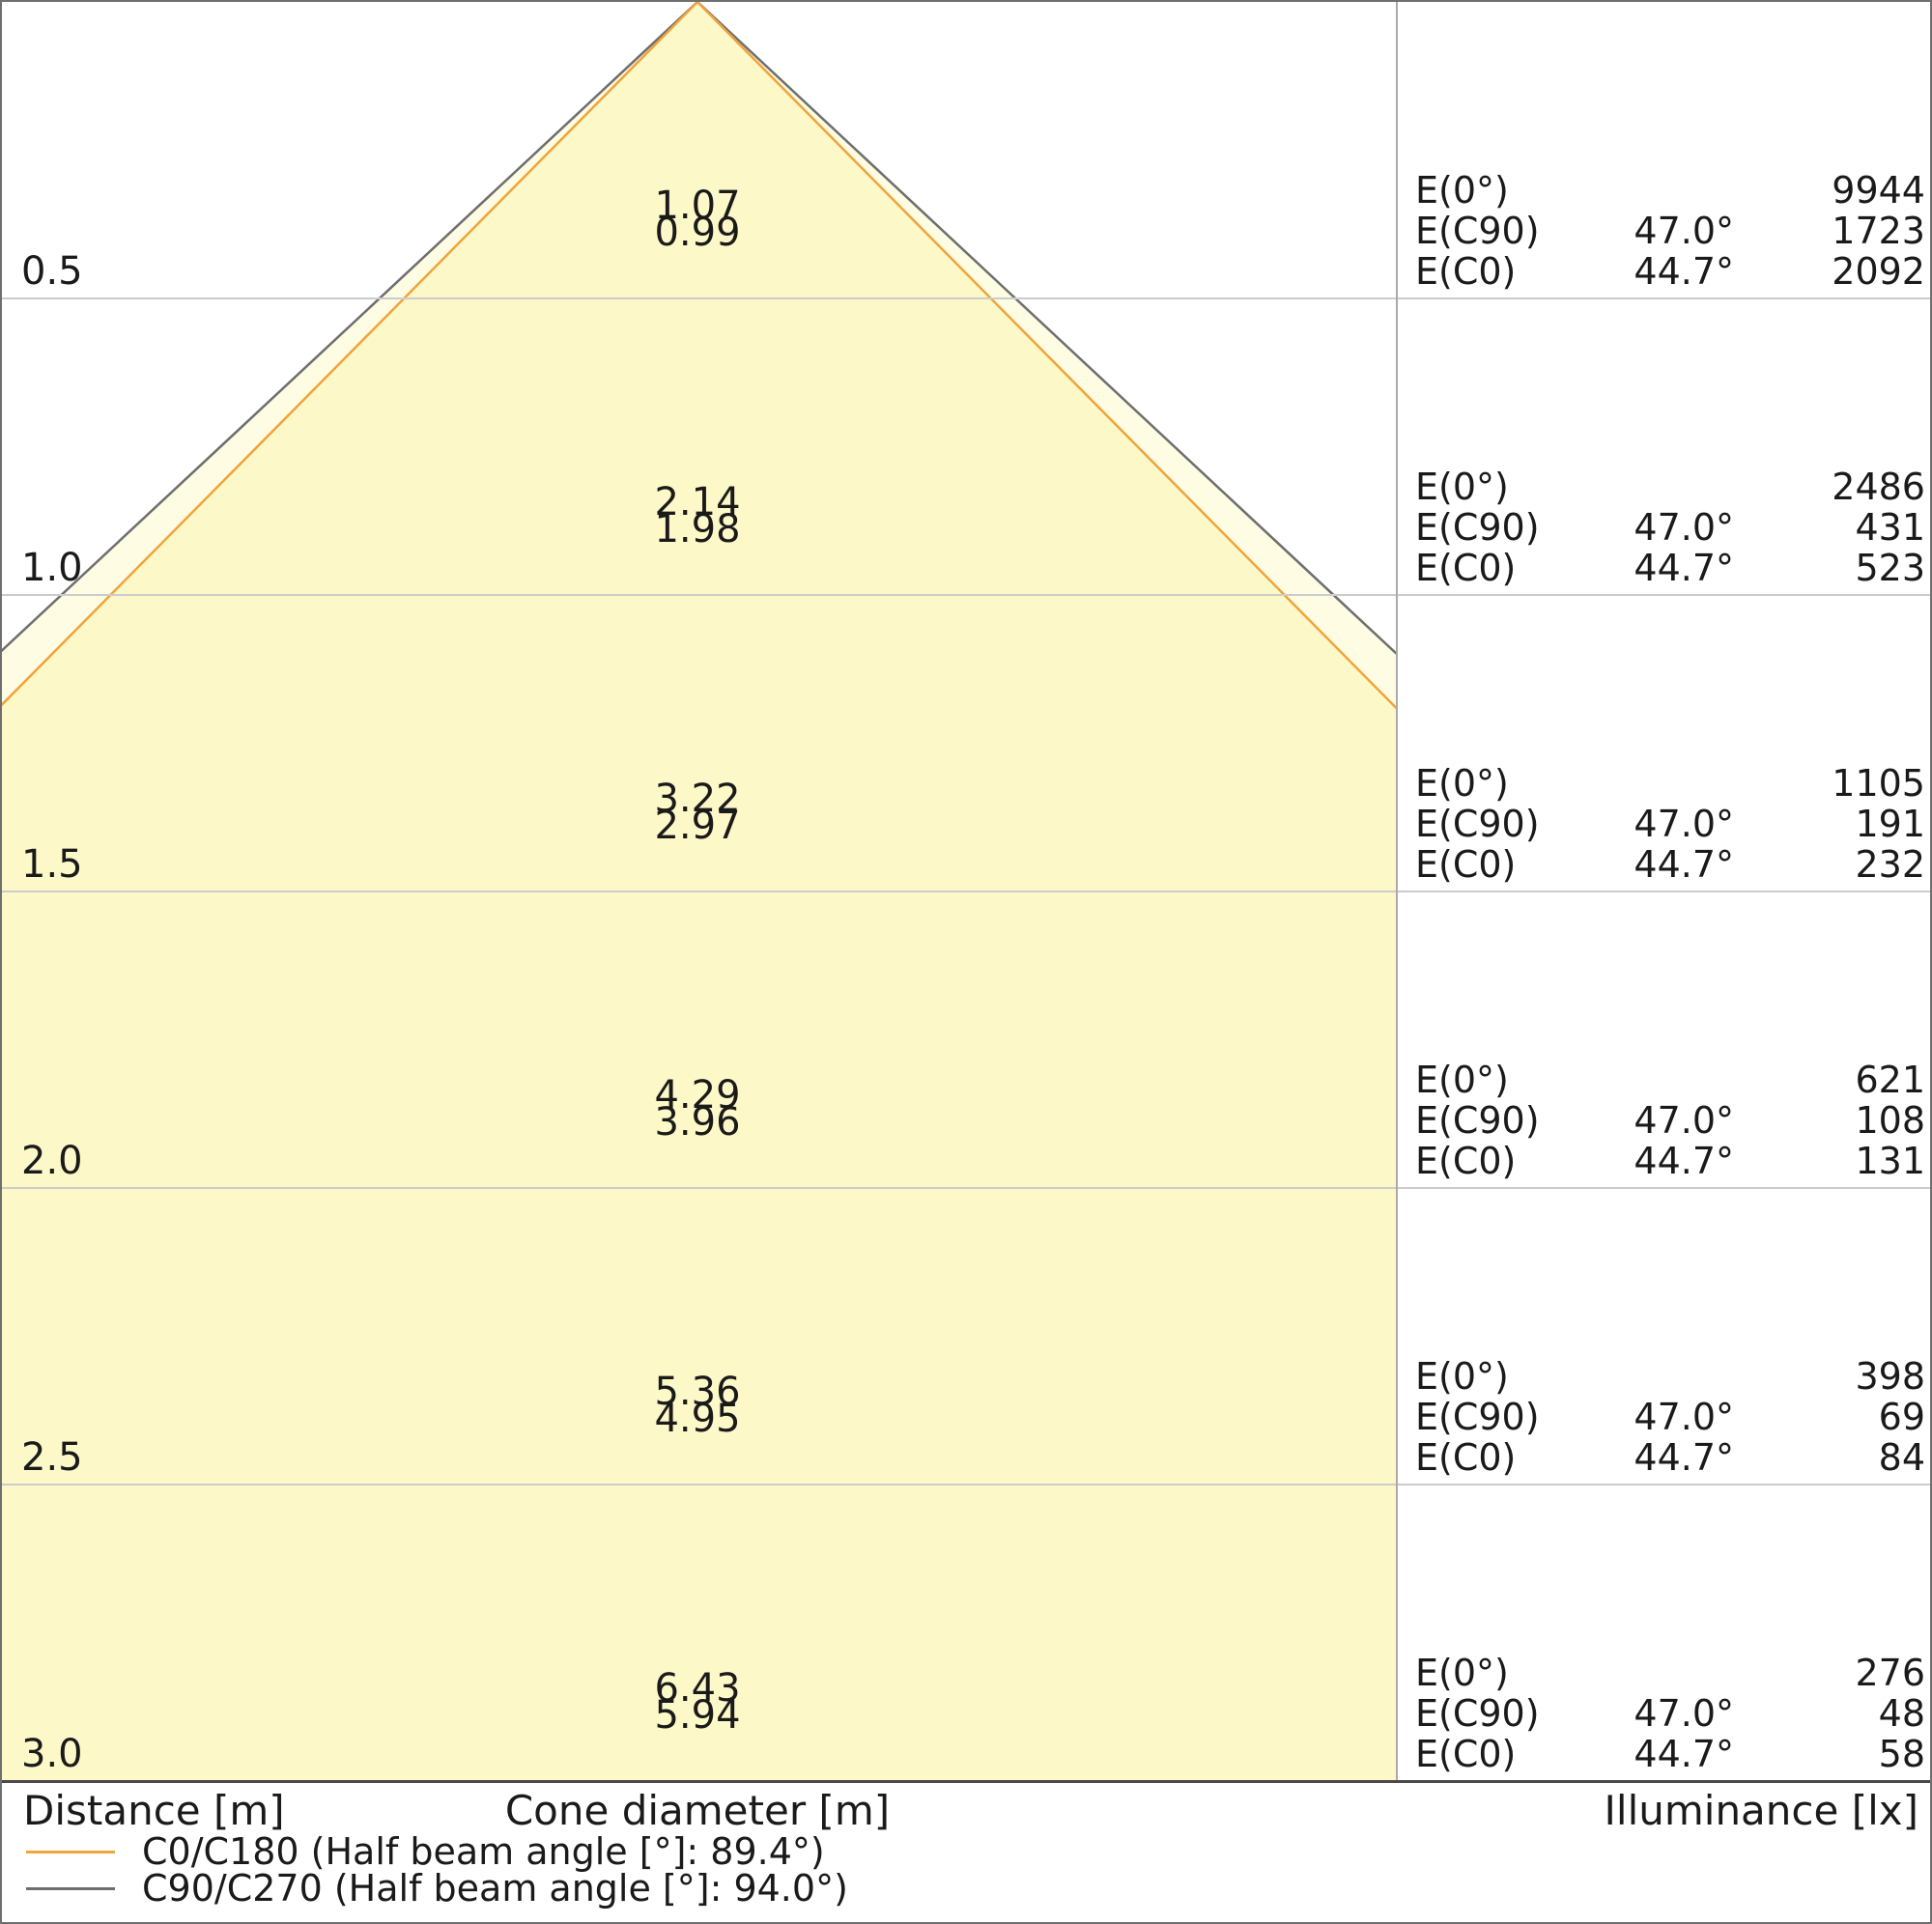  Describe the element at coordinates (1761, 1810) in the screenshot. I see `illuminance-axis-label: Illuminance [lx]` at that location.